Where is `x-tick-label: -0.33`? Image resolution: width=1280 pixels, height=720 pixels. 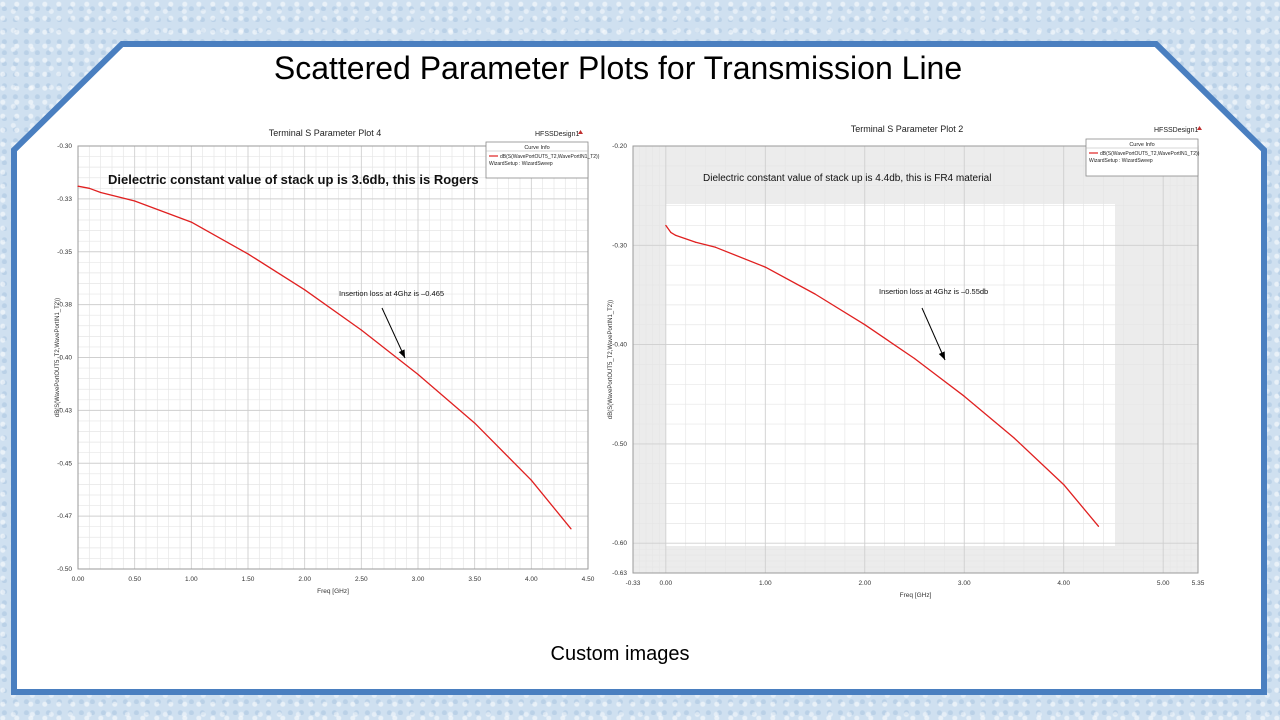 x-tick-label: -0.33 is located at coordinates (633, 583).